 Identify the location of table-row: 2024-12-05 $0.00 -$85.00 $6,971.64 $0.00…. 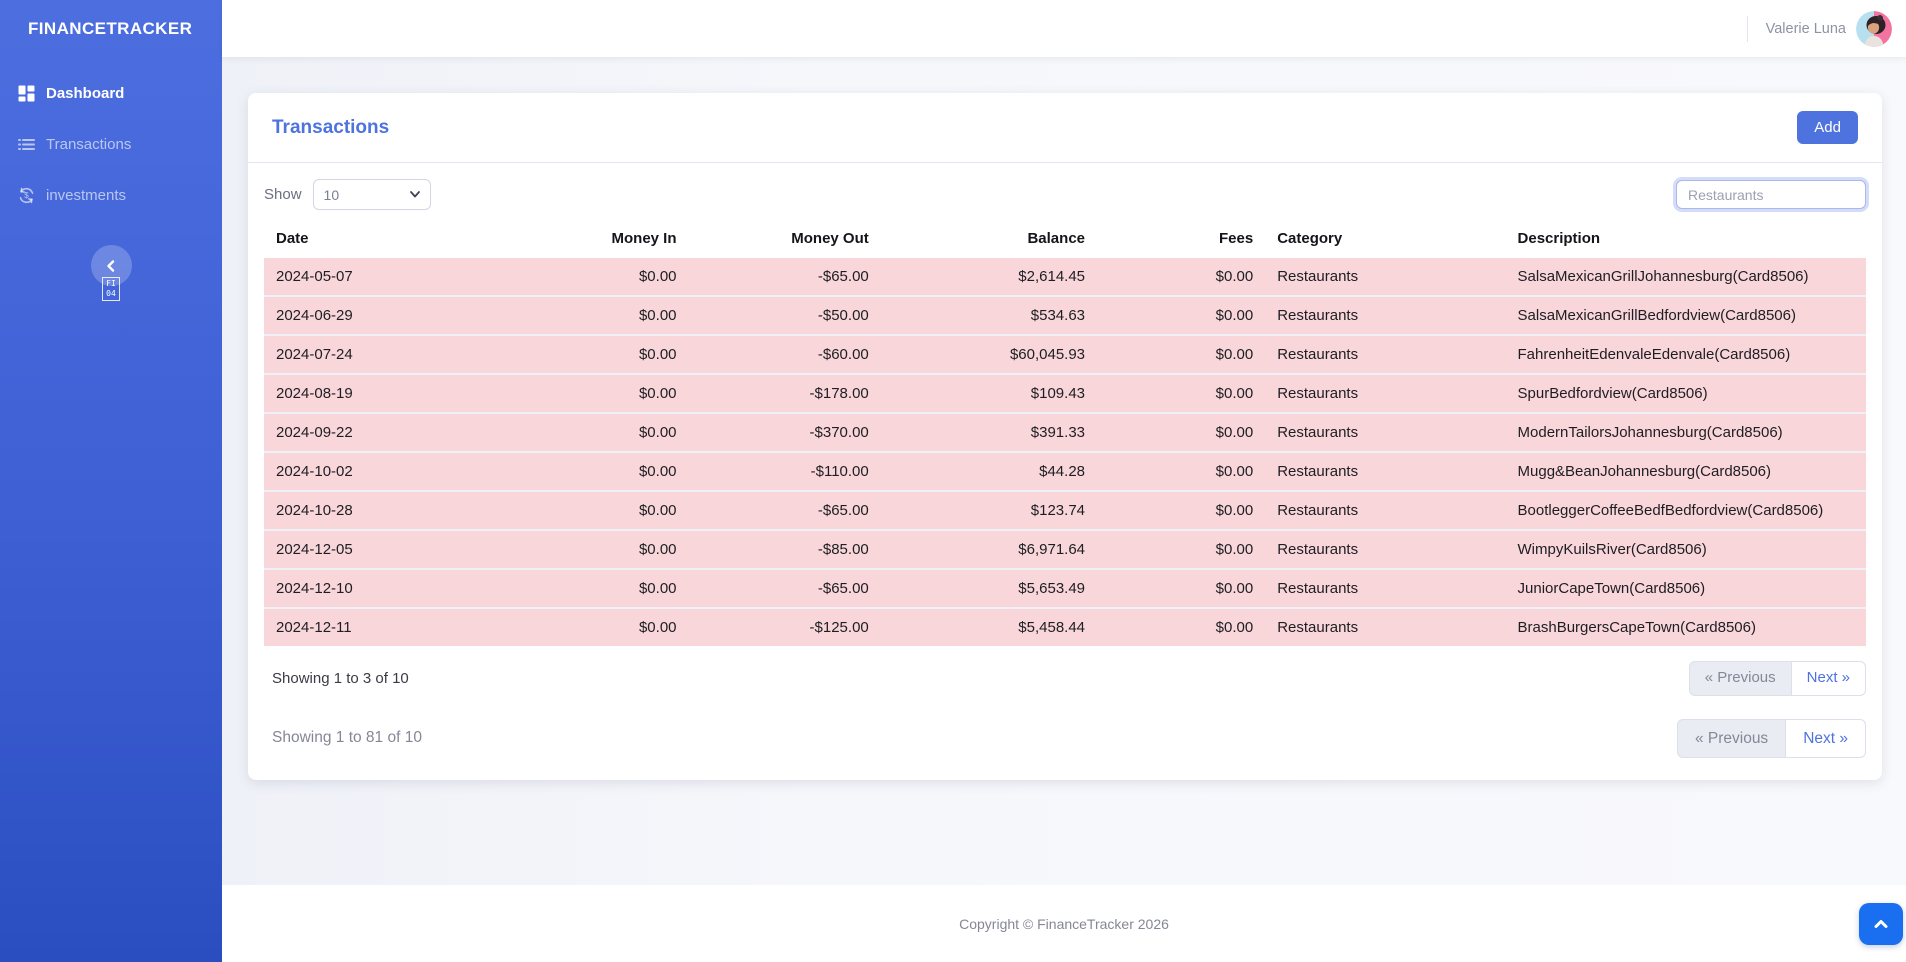
(1065, 550).